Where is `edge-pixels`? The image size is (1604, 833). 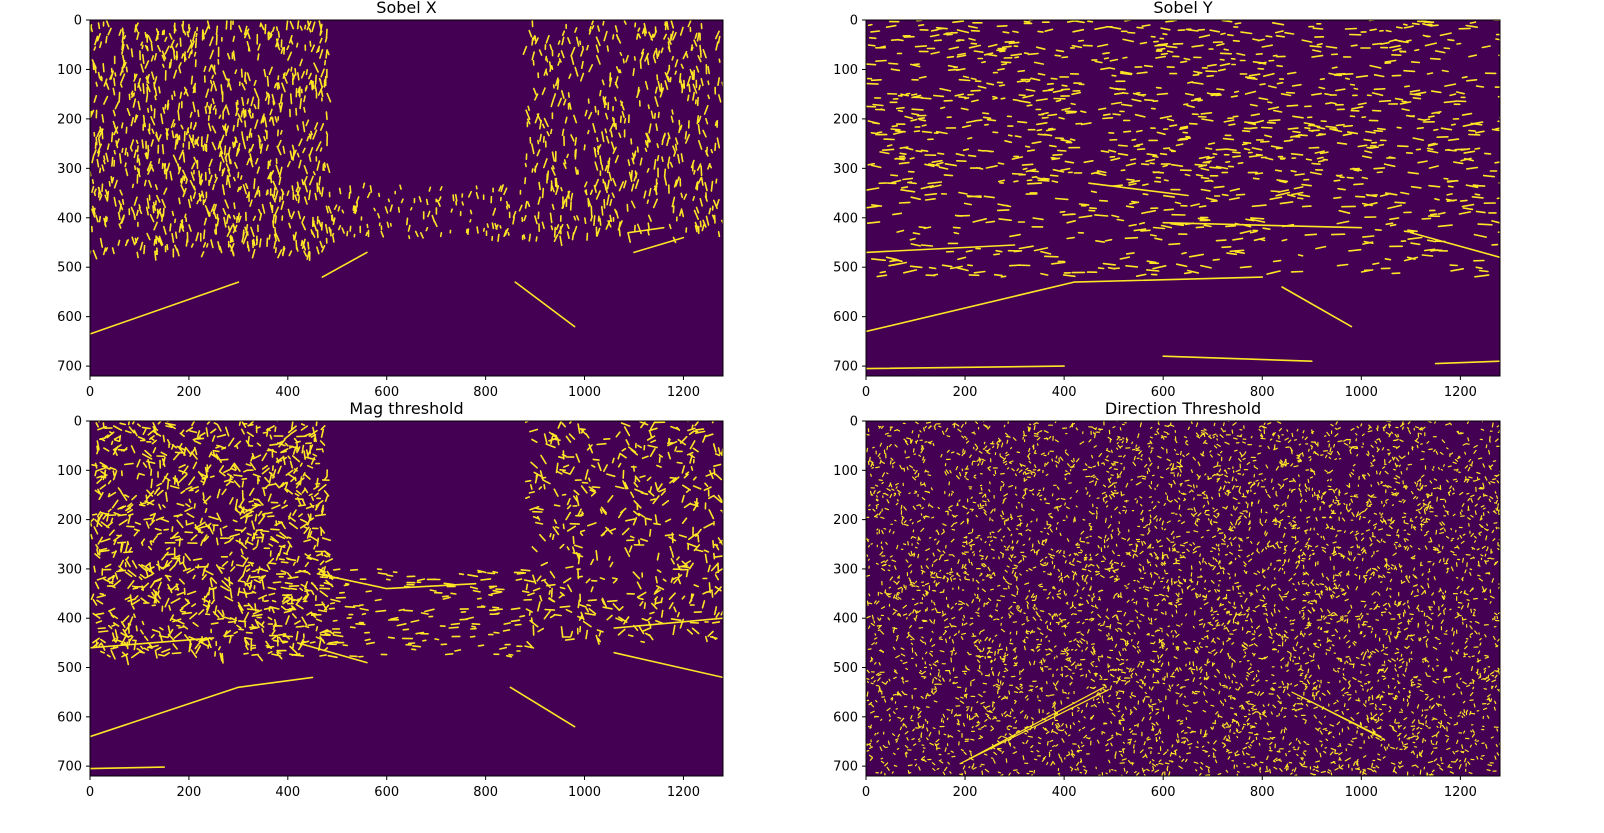 edge-pixels is located at coordinates (406, 177).